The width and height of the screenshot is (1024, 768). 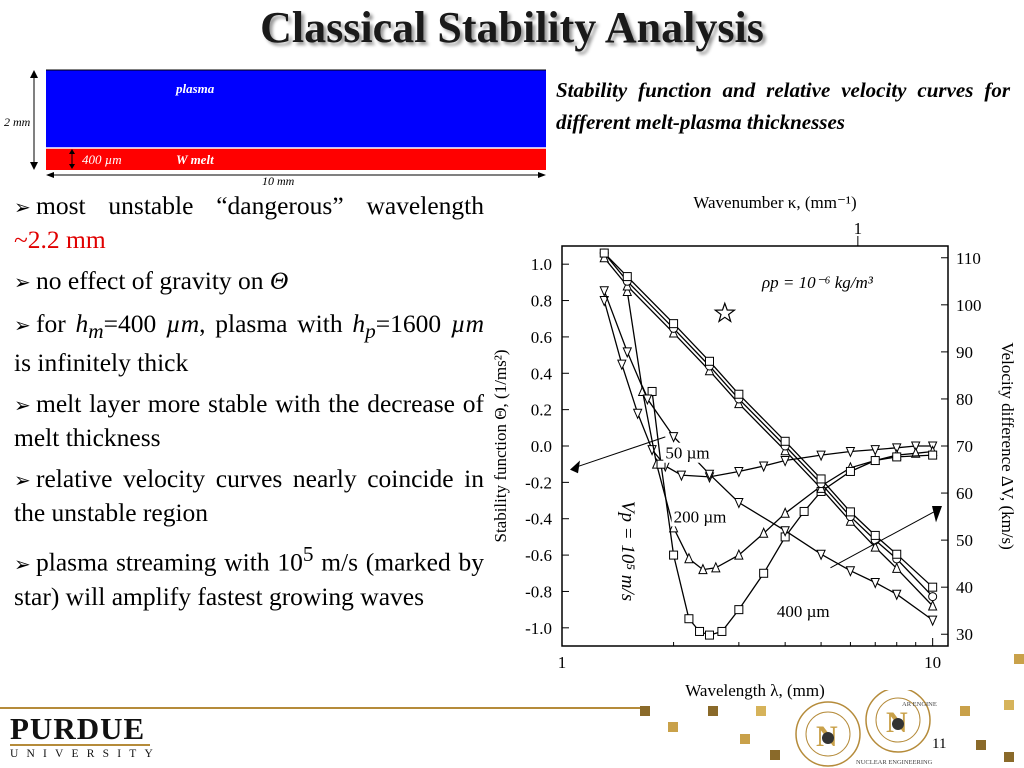 What do you see at coordinates (1007, 446) in the screenshot?
I see `y-right-axis-label: Velocity difference ΔV, (km/s)` at bounding box center [1007, 446].